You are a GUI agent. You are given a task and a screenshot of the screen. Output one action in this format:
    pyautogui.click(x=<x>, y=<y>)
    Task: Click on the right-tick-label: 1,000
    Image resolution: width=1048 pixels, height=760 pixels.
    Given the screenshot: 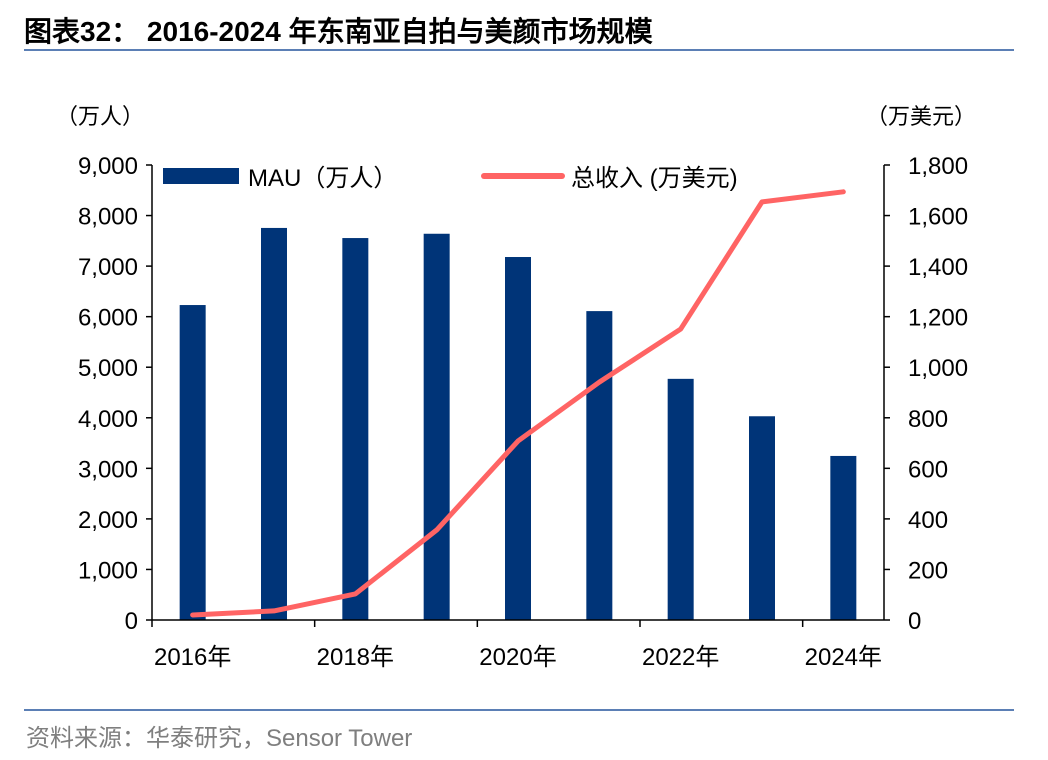 What is the action you would take?
    pyautogui.click(x=938, y=368)
    